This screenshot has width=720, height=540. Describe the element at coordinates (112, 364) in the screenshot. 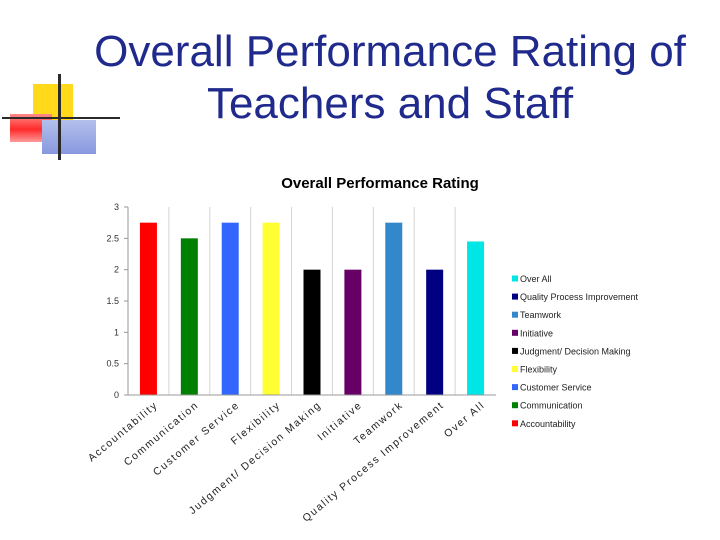

I see `y-tick-label: 0.5` at that location.